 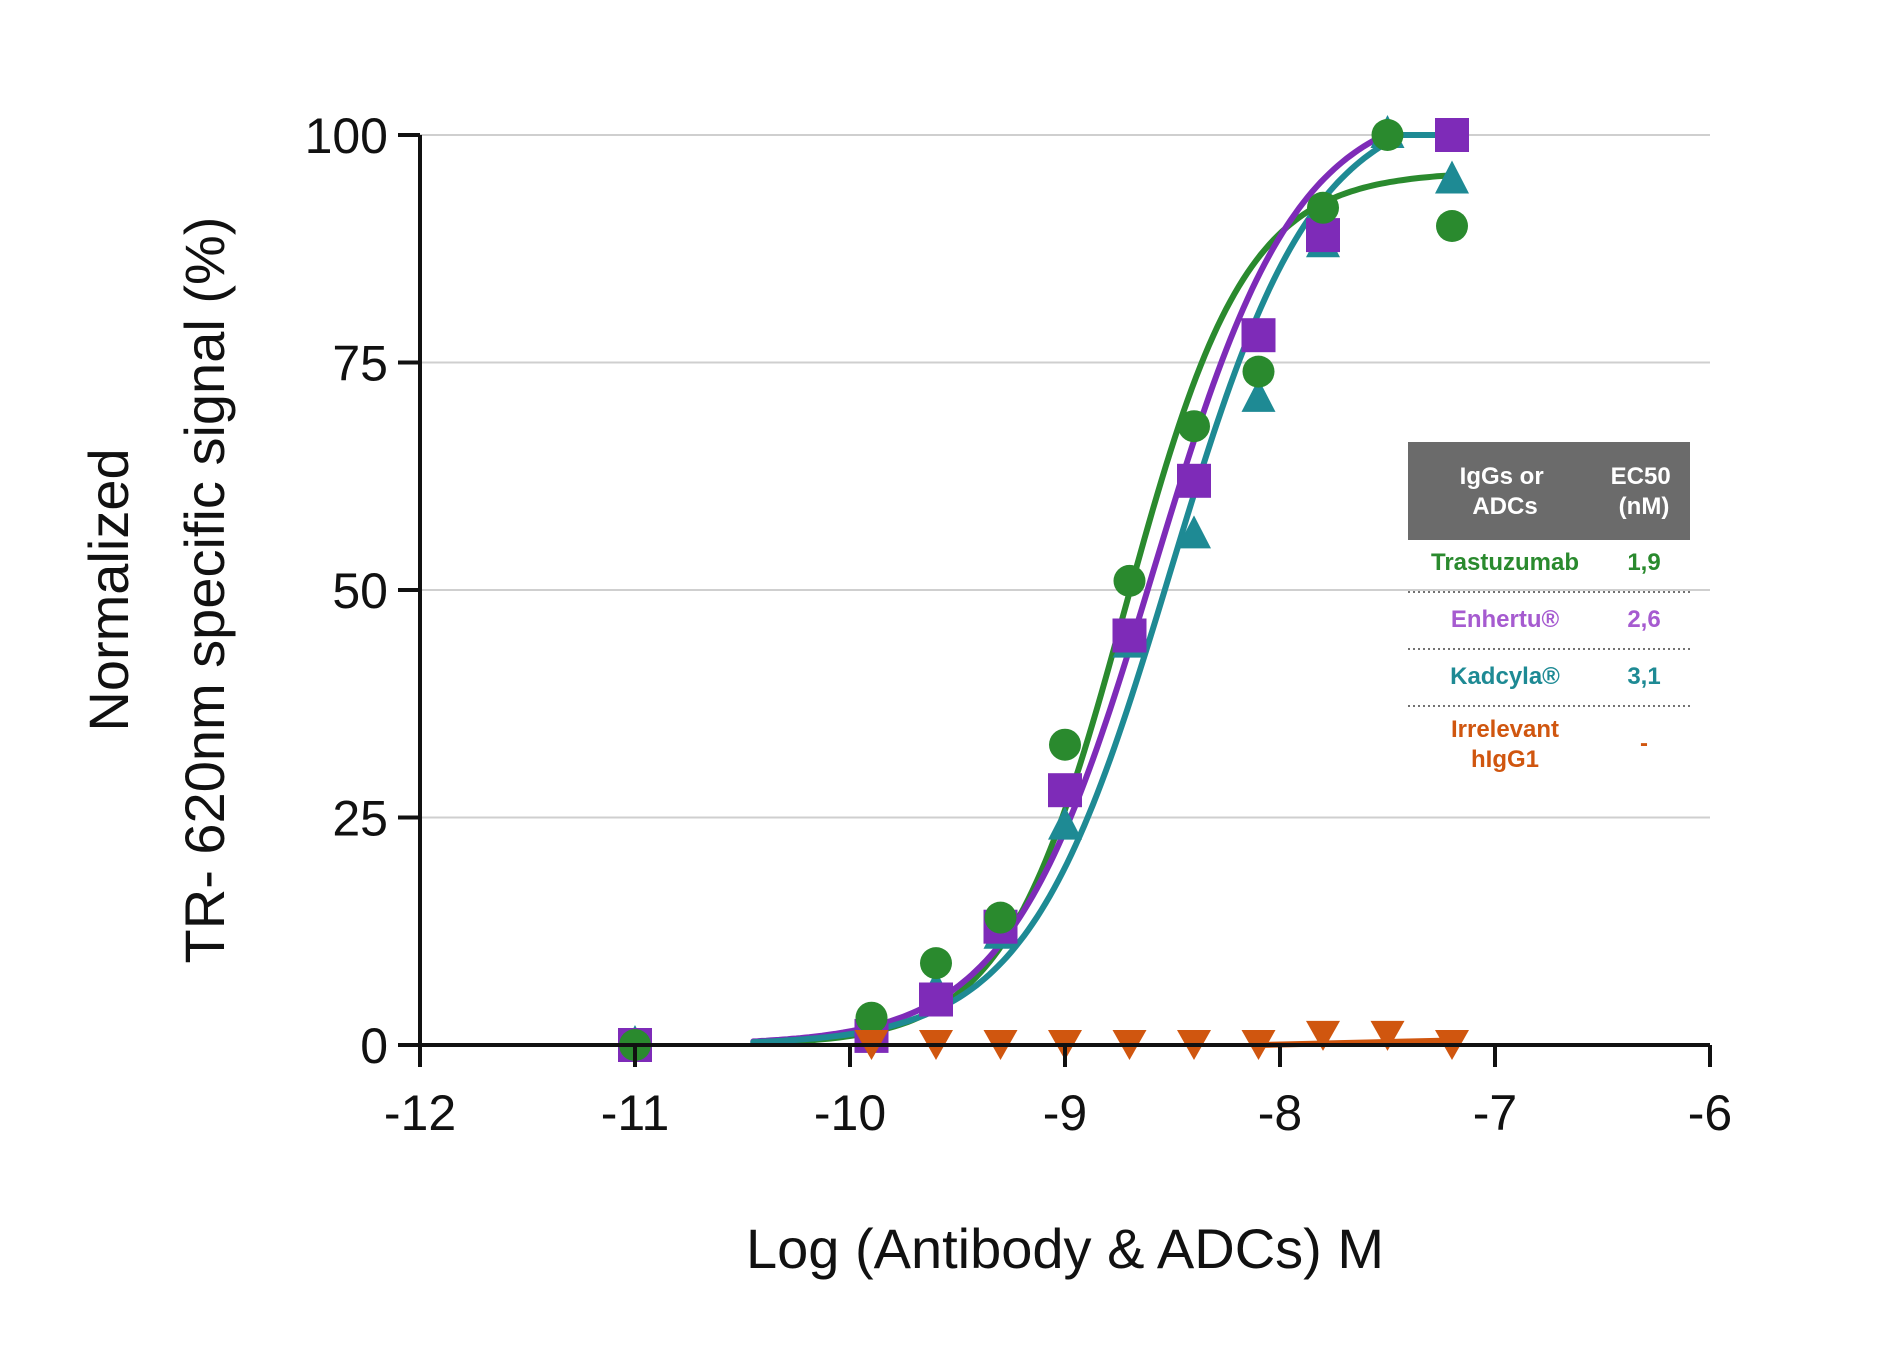 I want to click on table-row: Kadcyla® 3,1, so click(x=1549, y=685).